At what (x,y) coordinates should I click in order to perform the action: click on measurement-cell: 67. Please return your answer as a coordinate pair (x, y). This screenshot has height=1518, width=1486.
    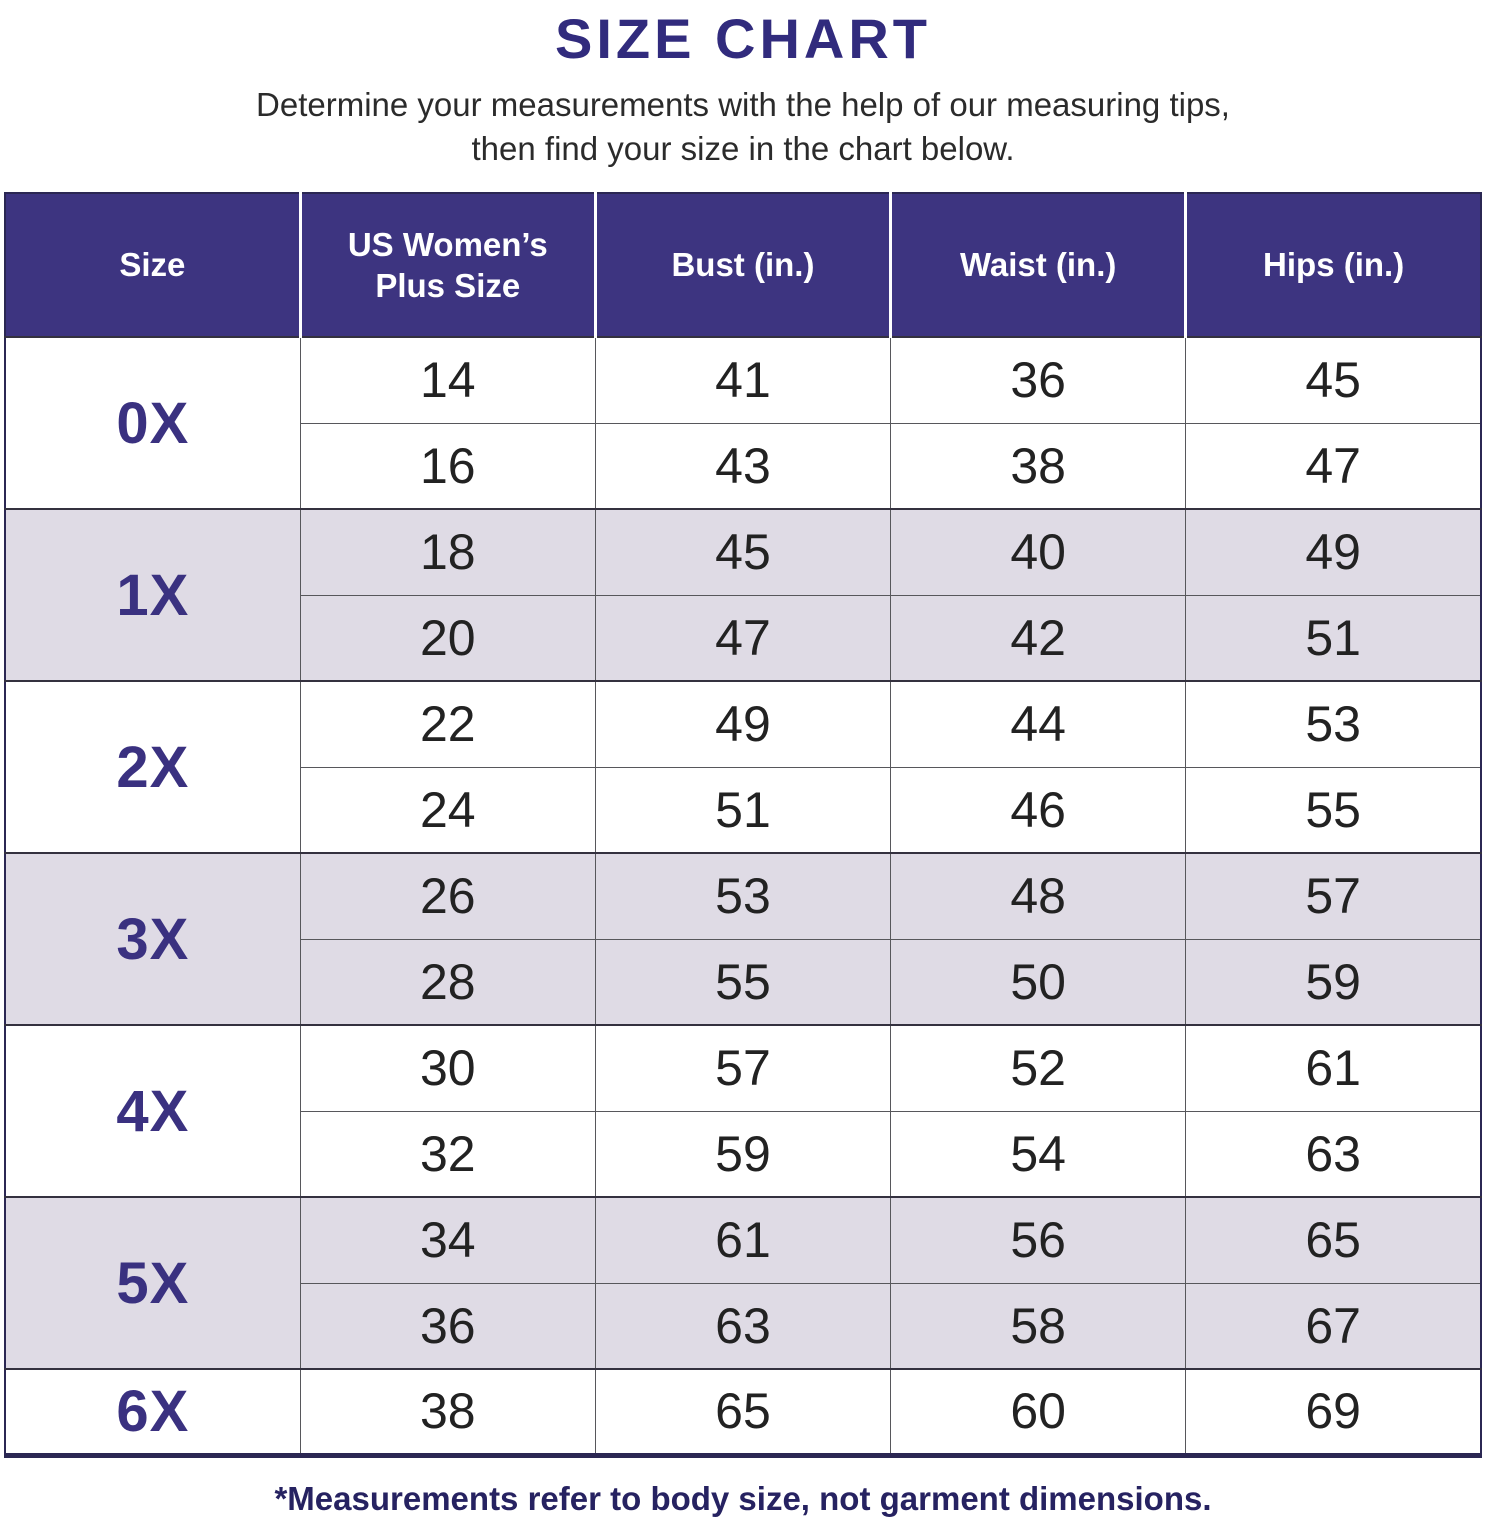
    Looking at the image, I should click on (1333, 1326).